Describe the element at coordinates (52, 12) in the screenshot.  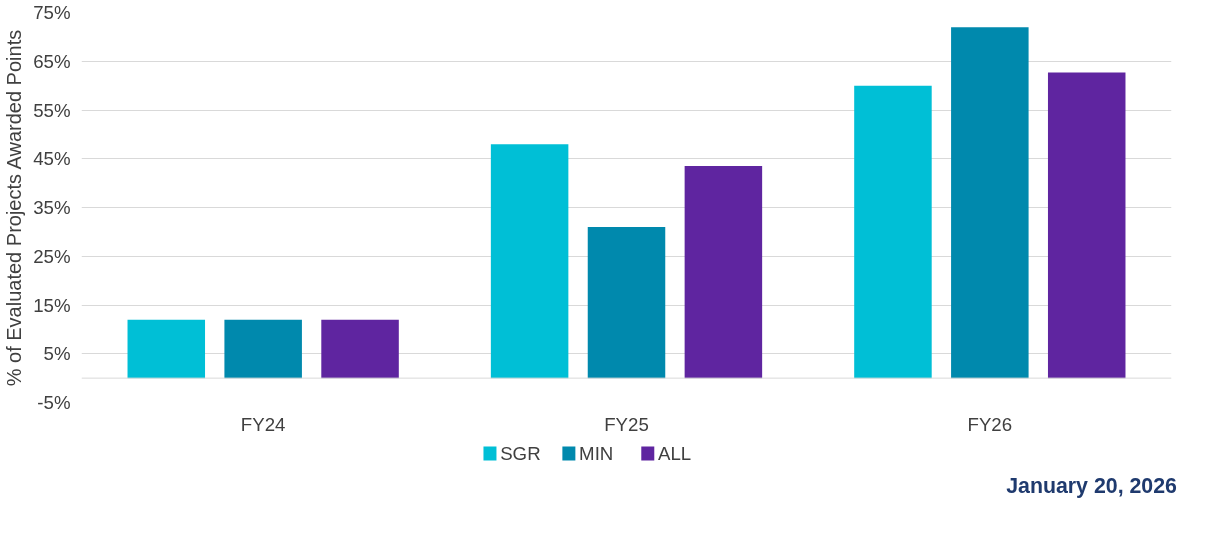
I see `y-tick-label: 75%` at that location.